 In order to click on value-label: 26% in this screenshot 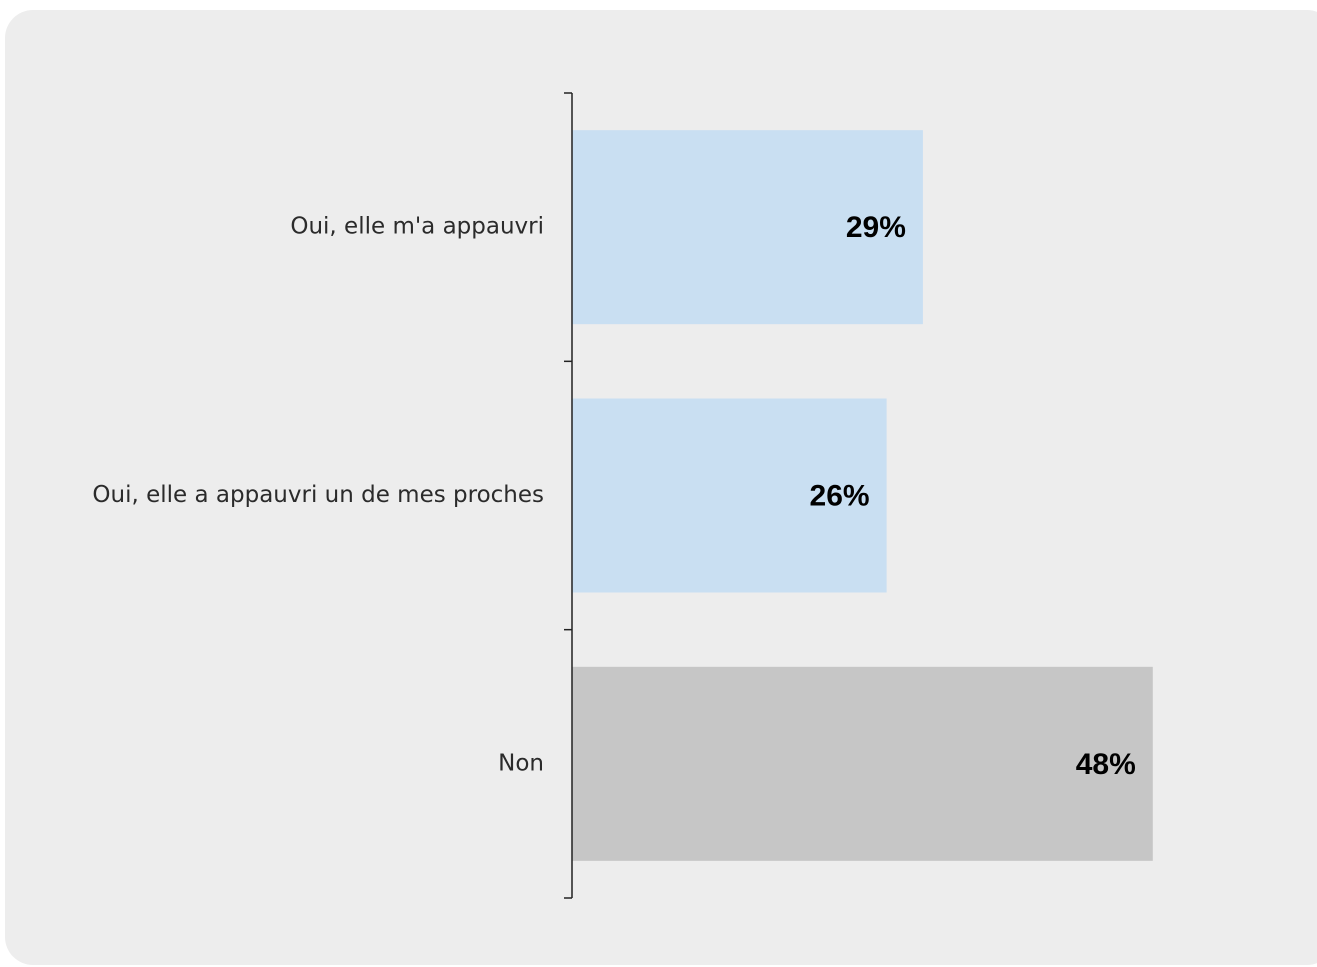, I will do `click(840, 495)`.